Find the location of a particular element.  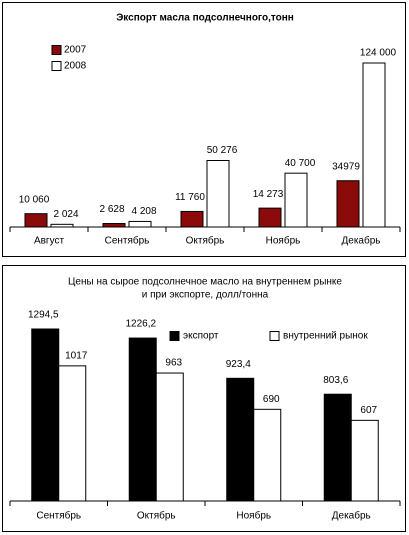

data-label: 1226,2 is located at coordinates (140, 324).